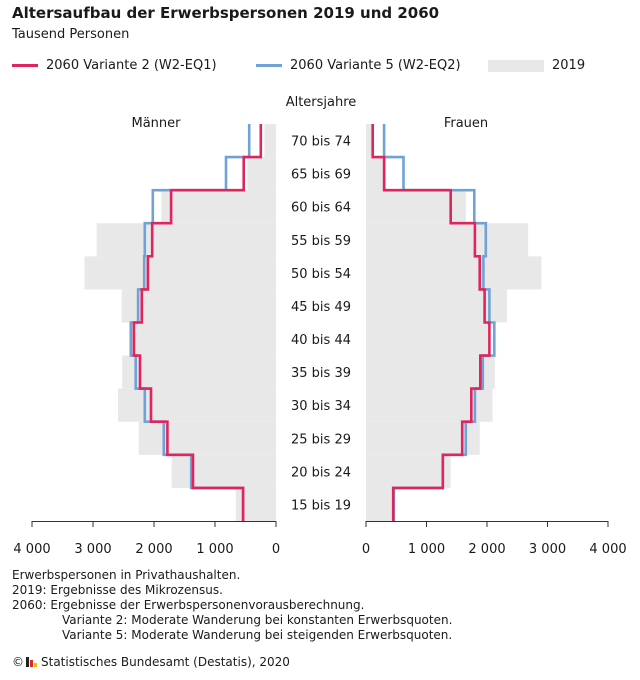  What do you see at coordinates (466, 123) in the screenshot?
I see `panel-label-frauen: Frauen` at bounding box center [466, 123].